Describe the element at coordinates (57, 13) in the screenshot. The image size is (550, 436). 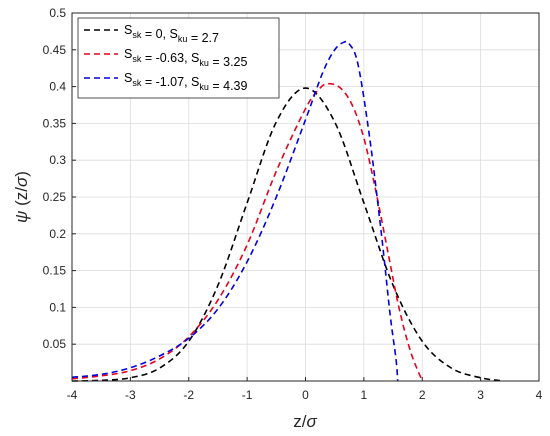
I see `y-tick-label: 0.5` at that location.